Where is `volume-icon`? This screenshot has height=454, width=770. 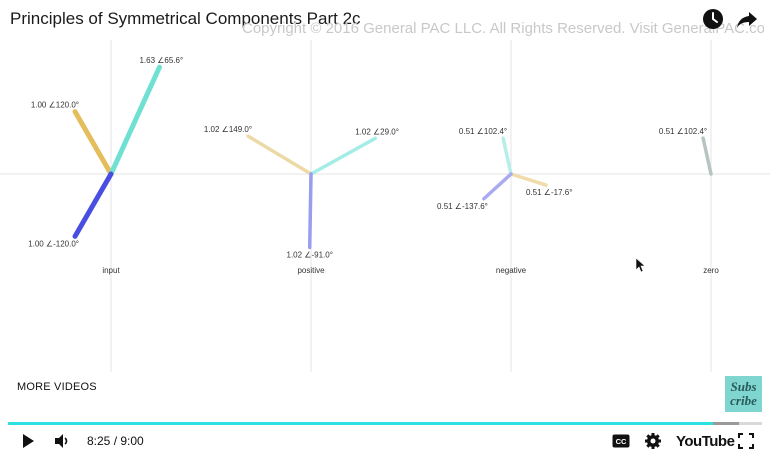
volume-icon is located at coordinates (61, 441).